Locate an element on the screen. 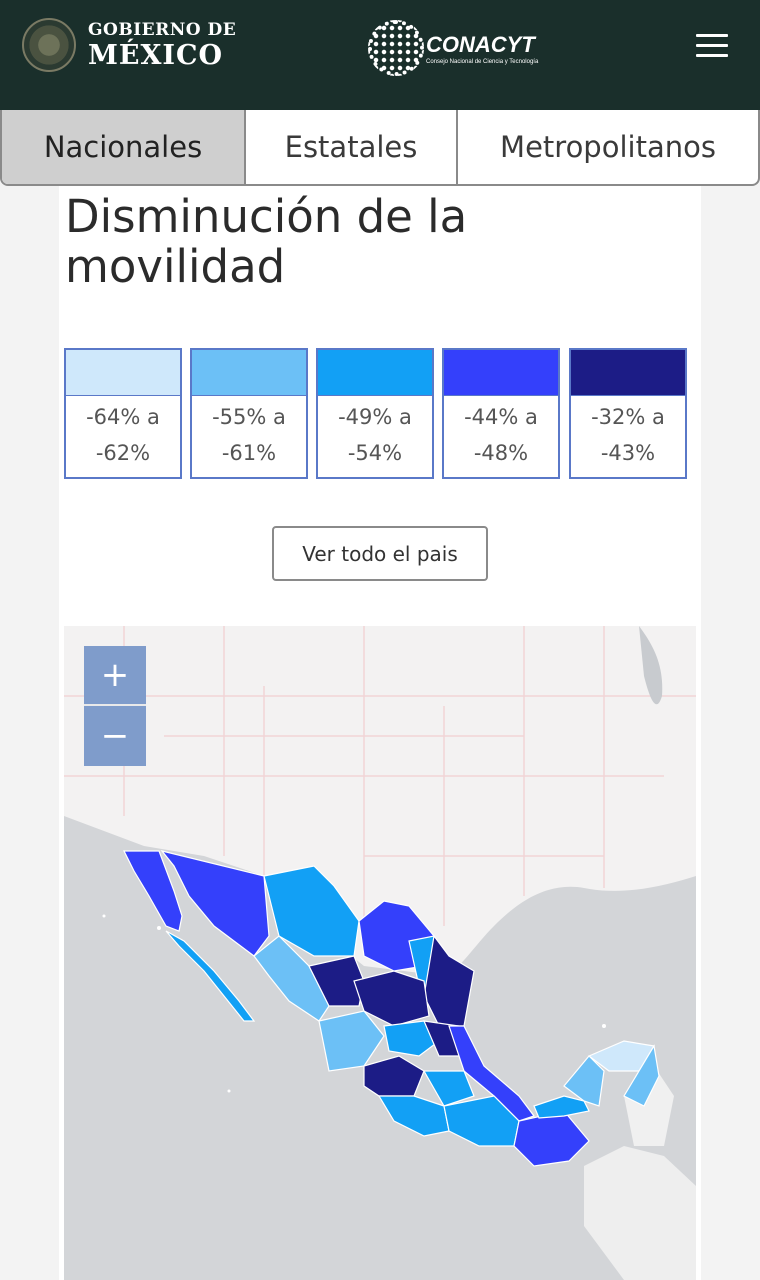 The image size is (760, 1280). gobierno-mexico-logo: GOBIERNO DE MÉXICO is located at coordinates (129, 45).